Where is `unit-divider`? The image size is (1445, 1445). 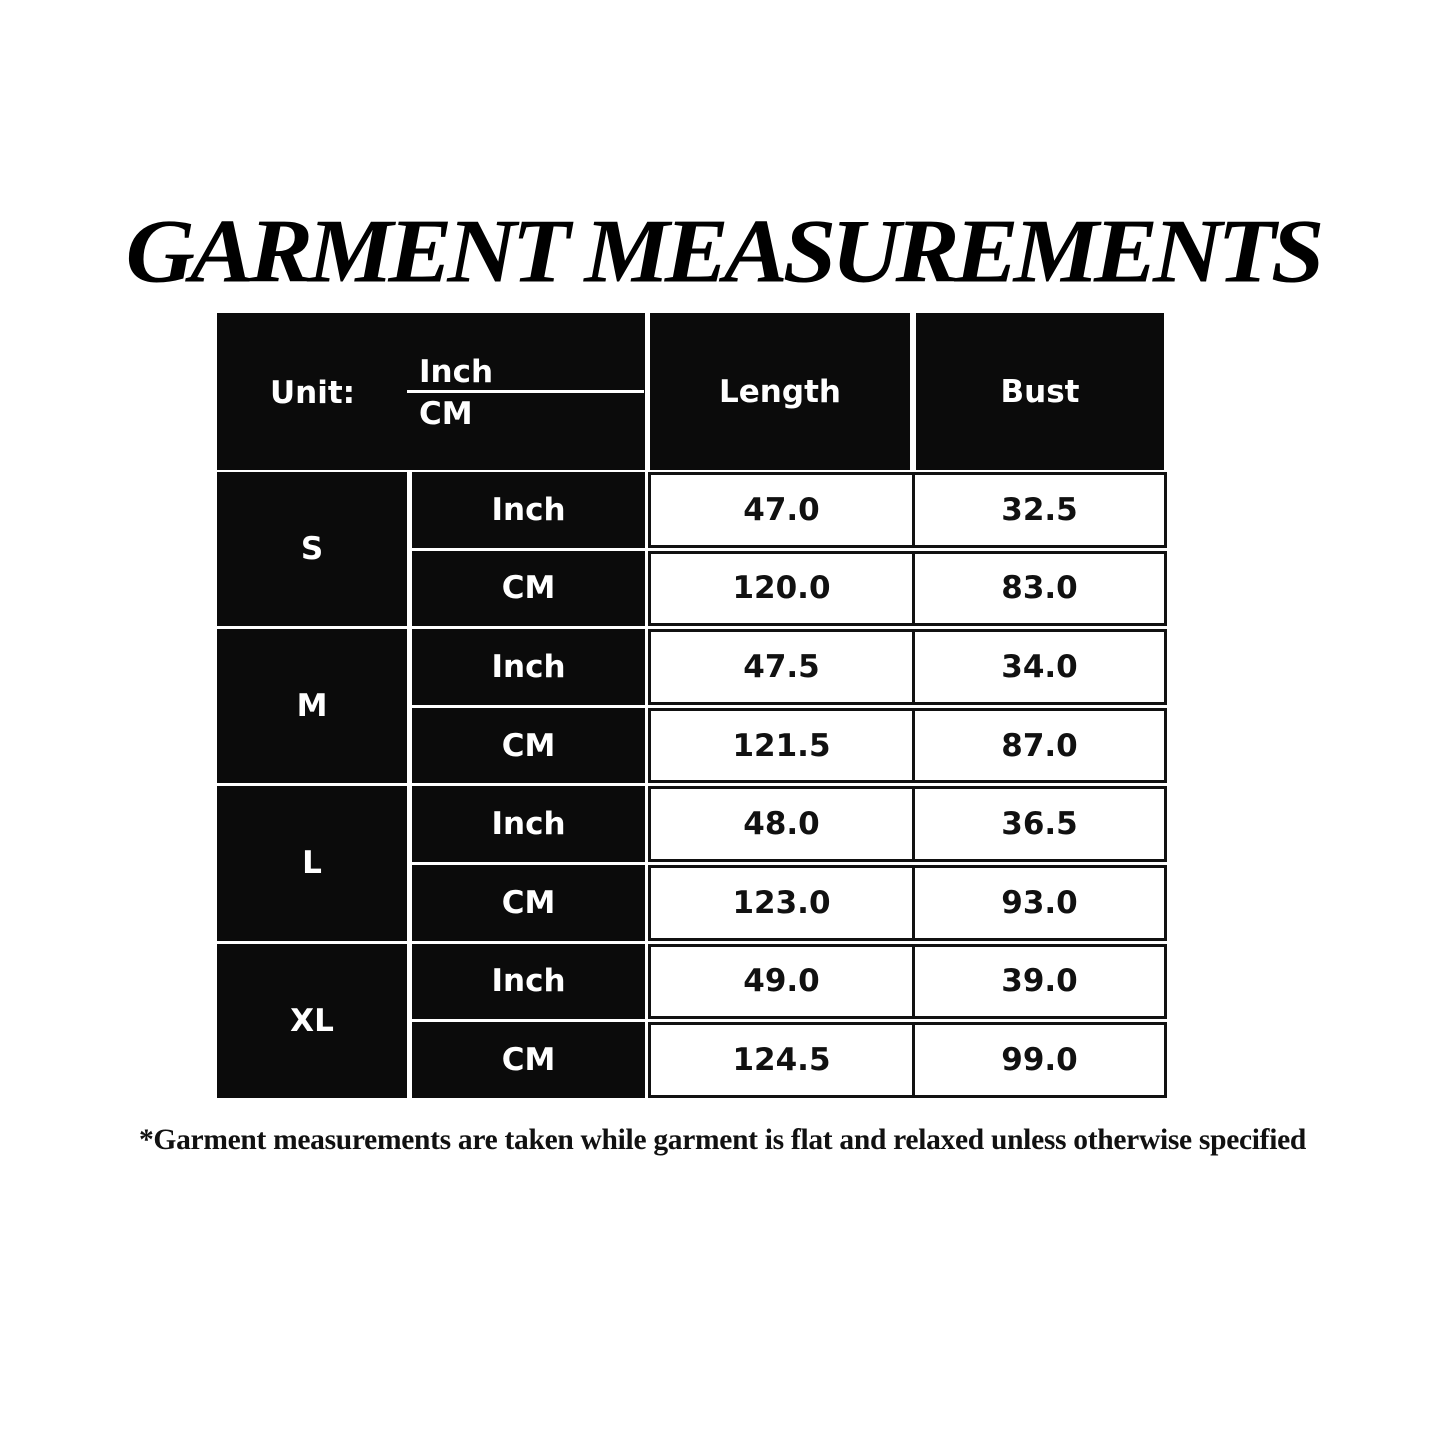 unit-divider is located at coordinates (525, 391).